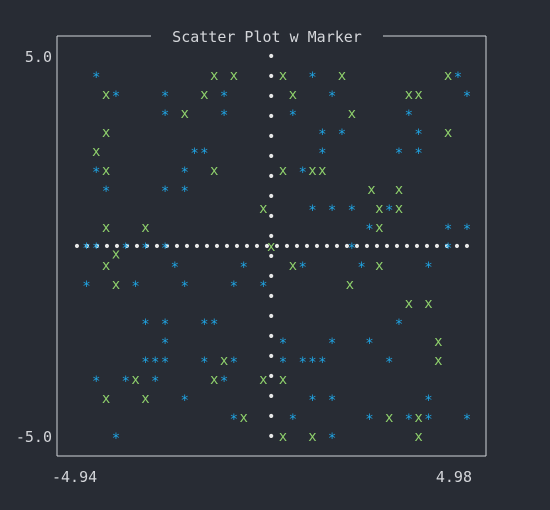 Image resolution: width=550 pixels, height=510 pixels. Describe the element at coordinates (34, 437) in the screenshot. I see `y-tick-label-bottom: -5.0` at that location.